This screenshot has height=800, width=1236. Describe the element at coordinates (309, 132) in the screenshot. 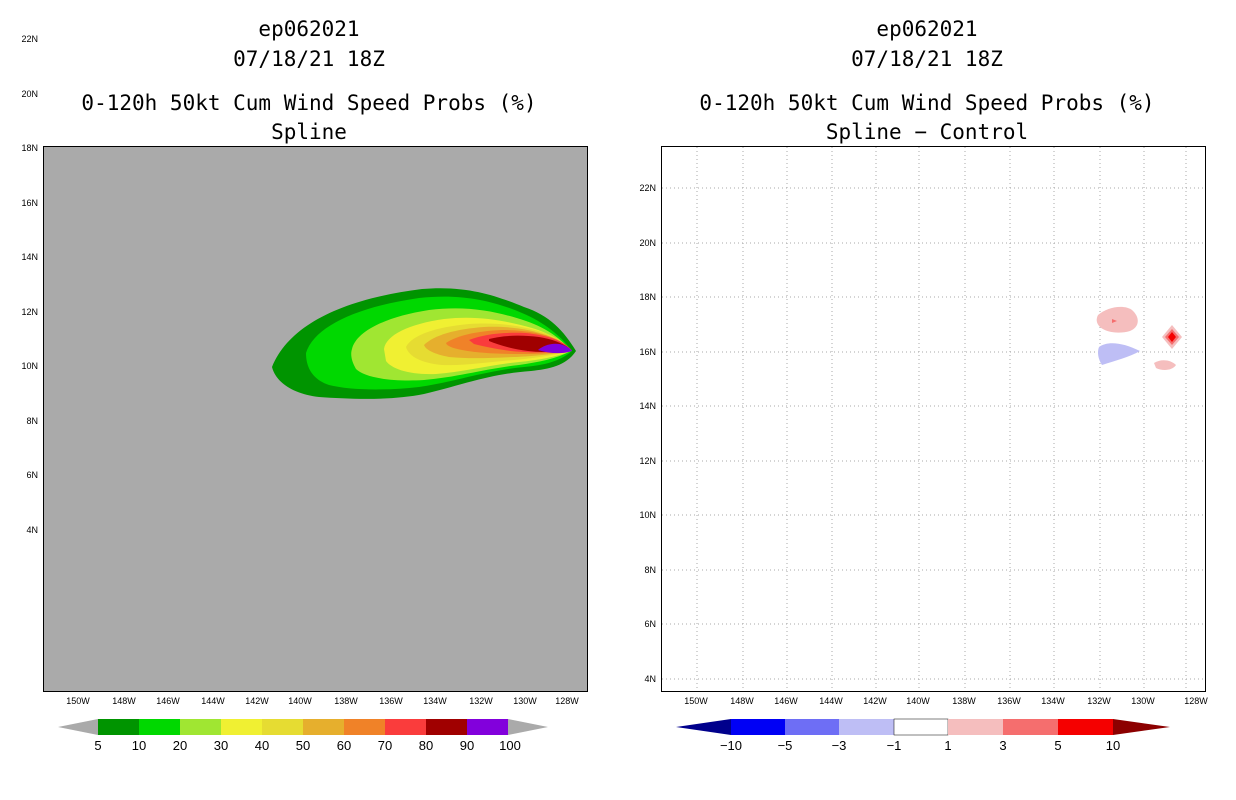

I see `panel-subtitle: Spline` at that location.